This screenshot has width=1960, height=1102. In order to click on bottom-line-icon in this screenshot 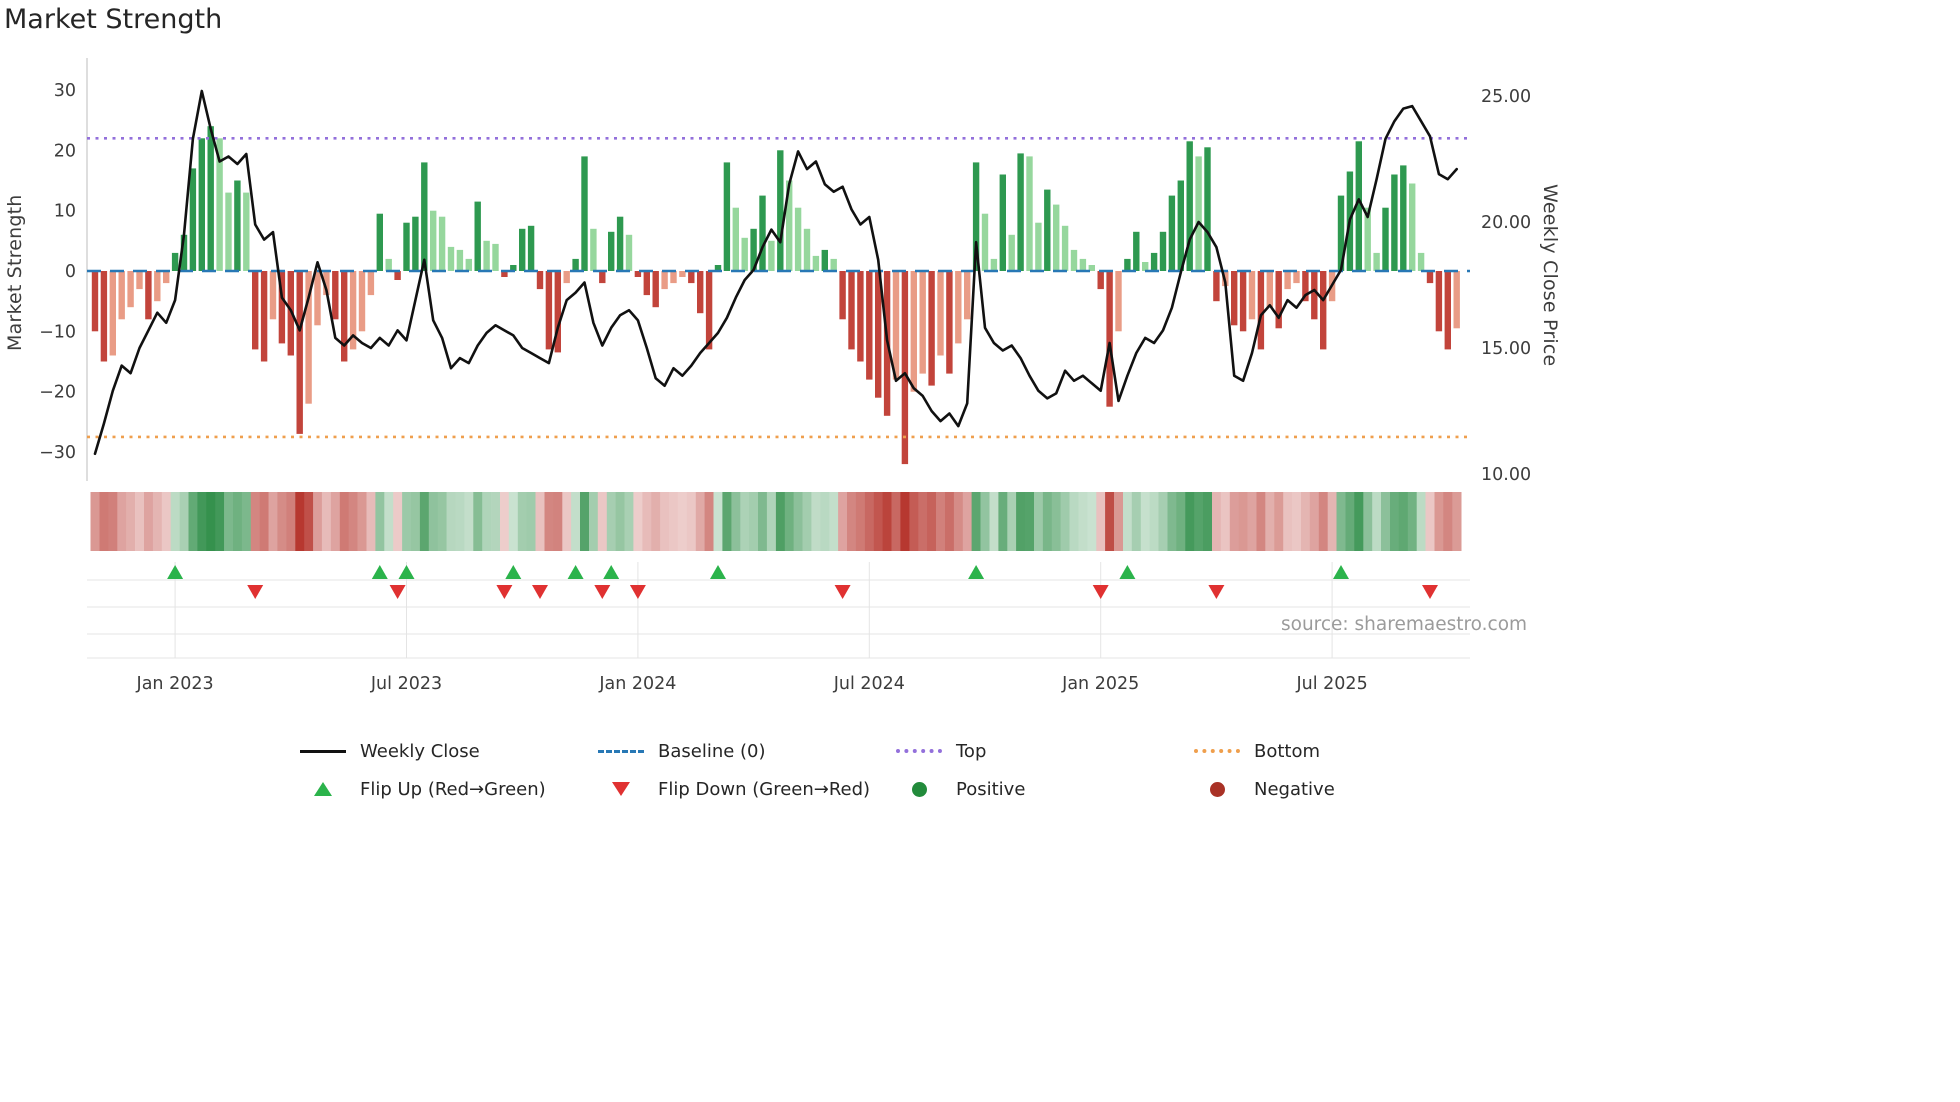, I will do `click(1217, 751)`.